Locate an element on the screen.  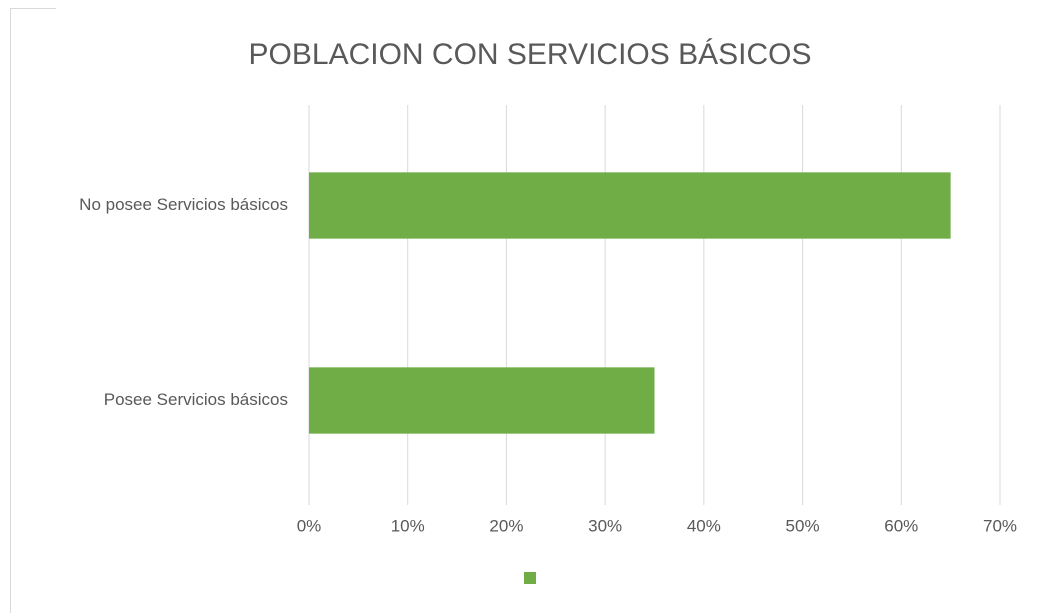
x-tick-label: 60% is located at coordinates (901, 525).